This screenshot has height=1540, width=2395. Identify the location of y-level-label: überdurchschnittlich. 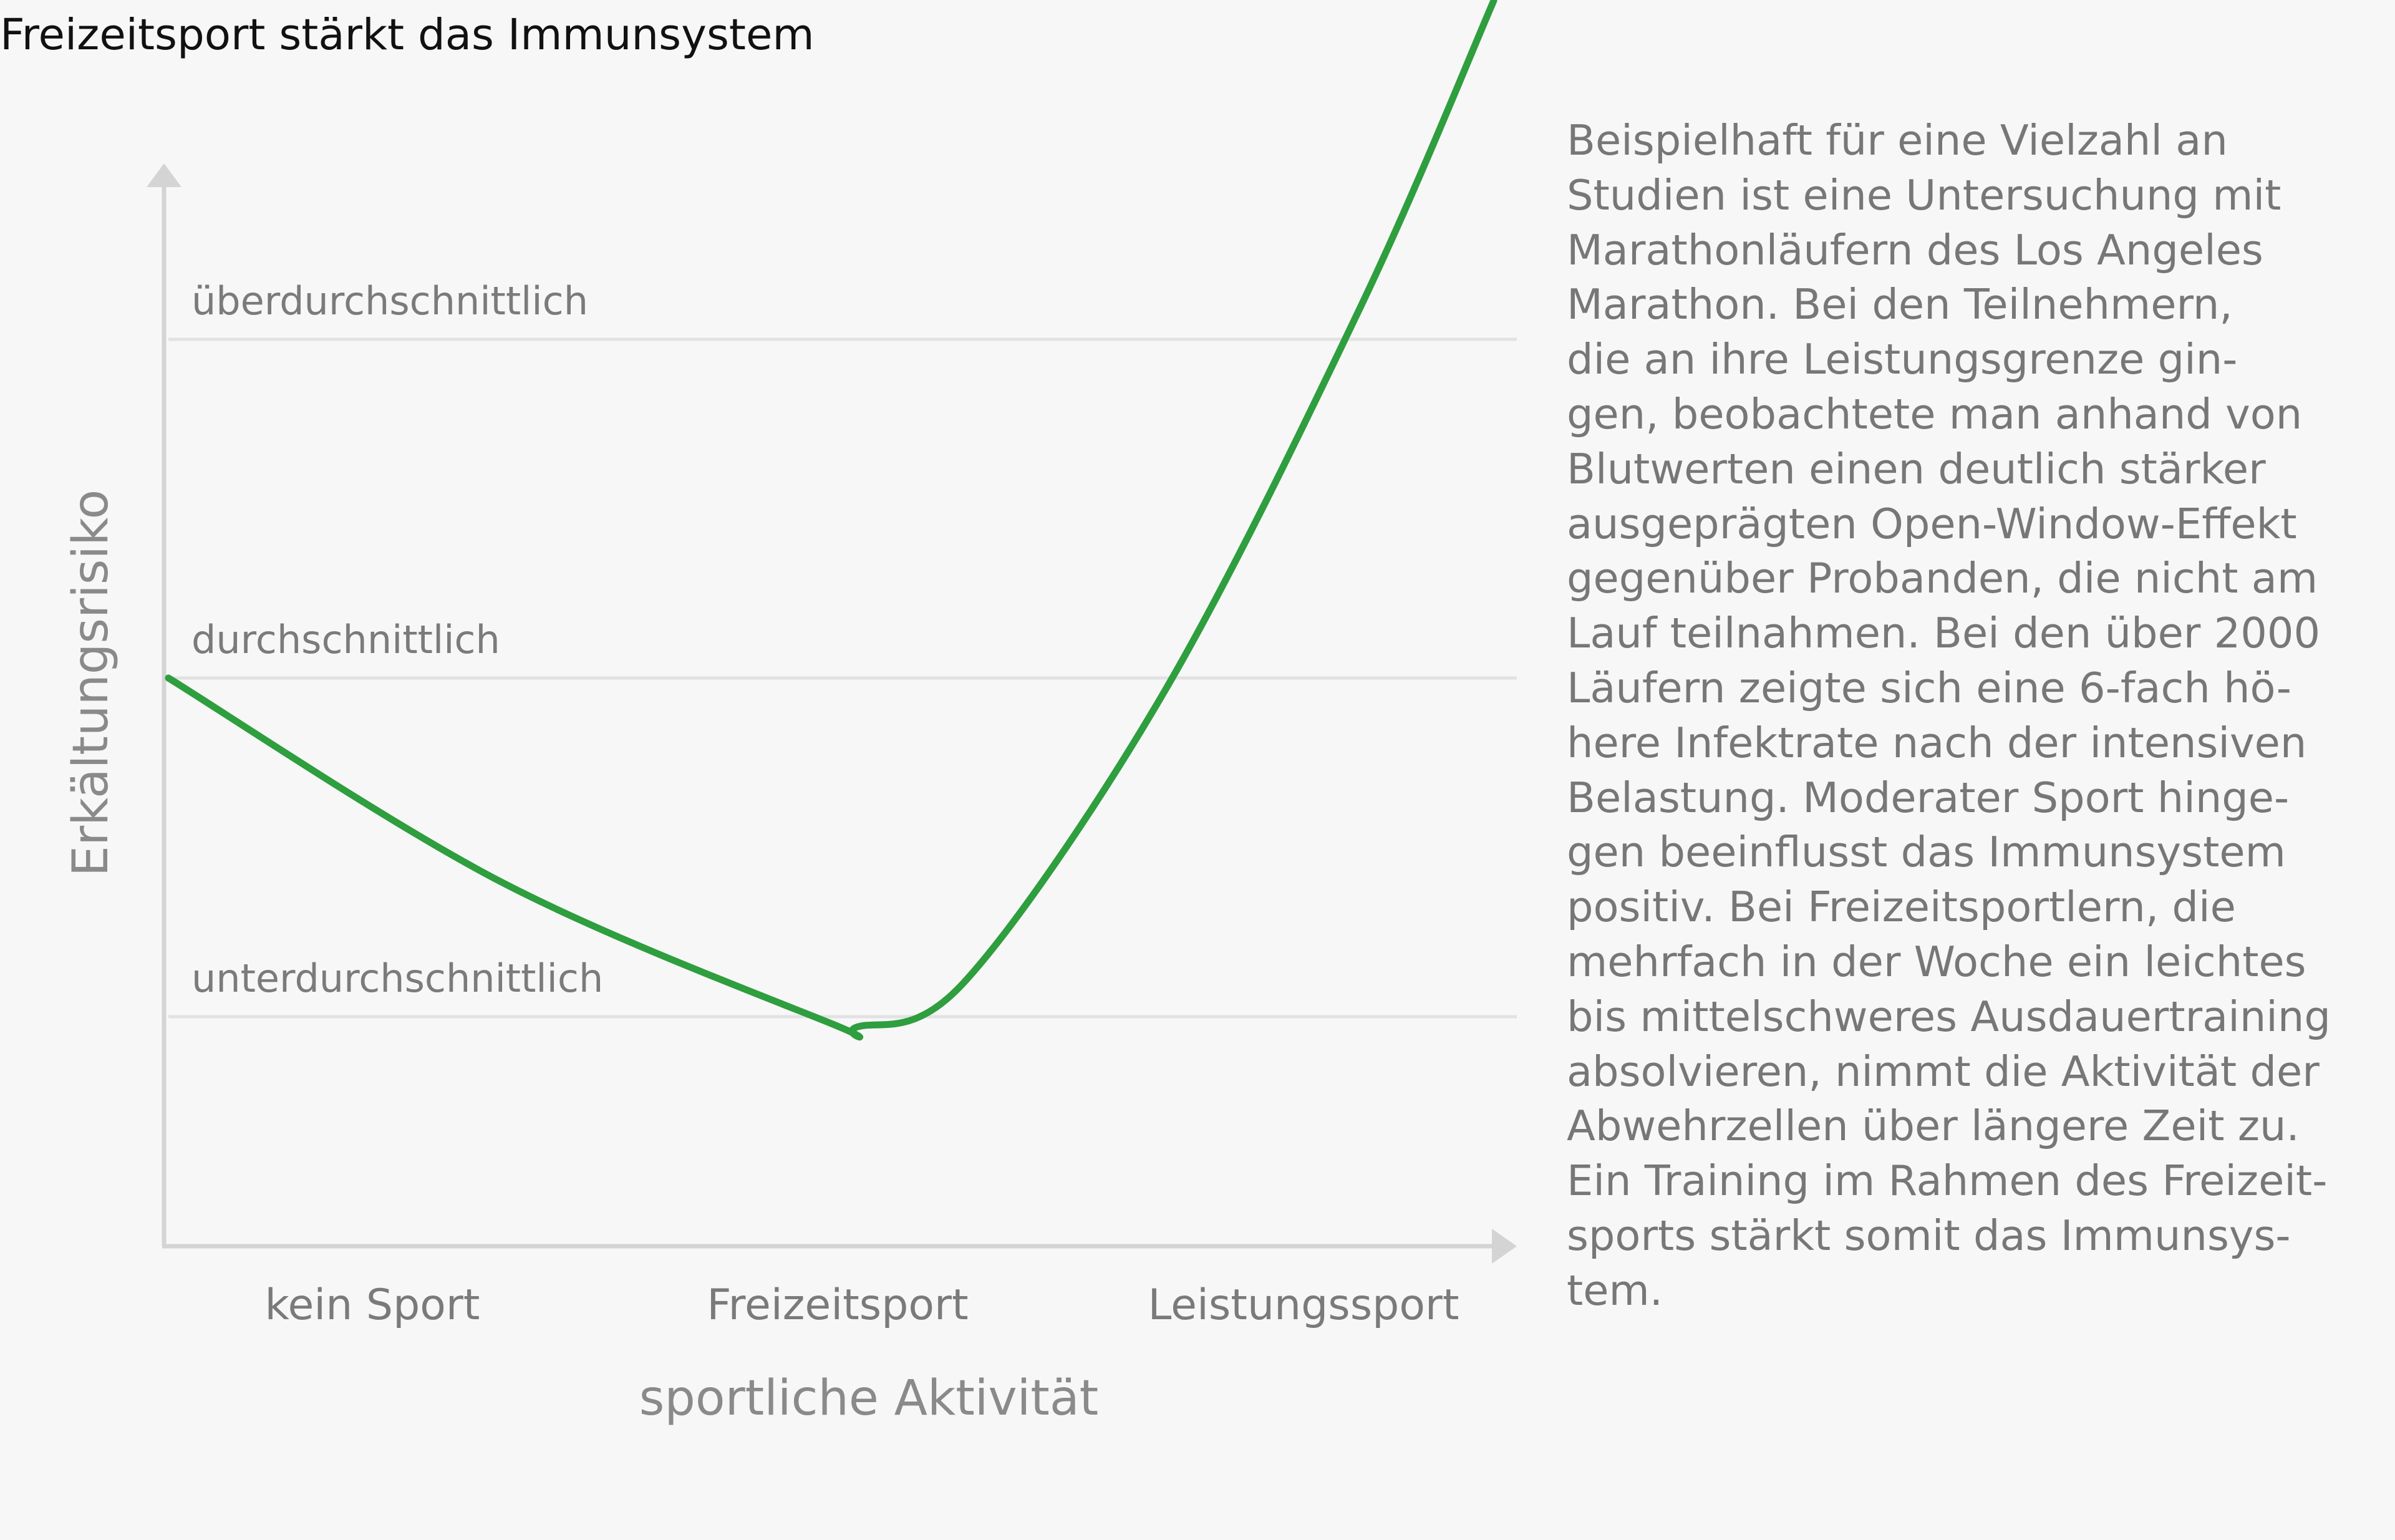
(389, 301).